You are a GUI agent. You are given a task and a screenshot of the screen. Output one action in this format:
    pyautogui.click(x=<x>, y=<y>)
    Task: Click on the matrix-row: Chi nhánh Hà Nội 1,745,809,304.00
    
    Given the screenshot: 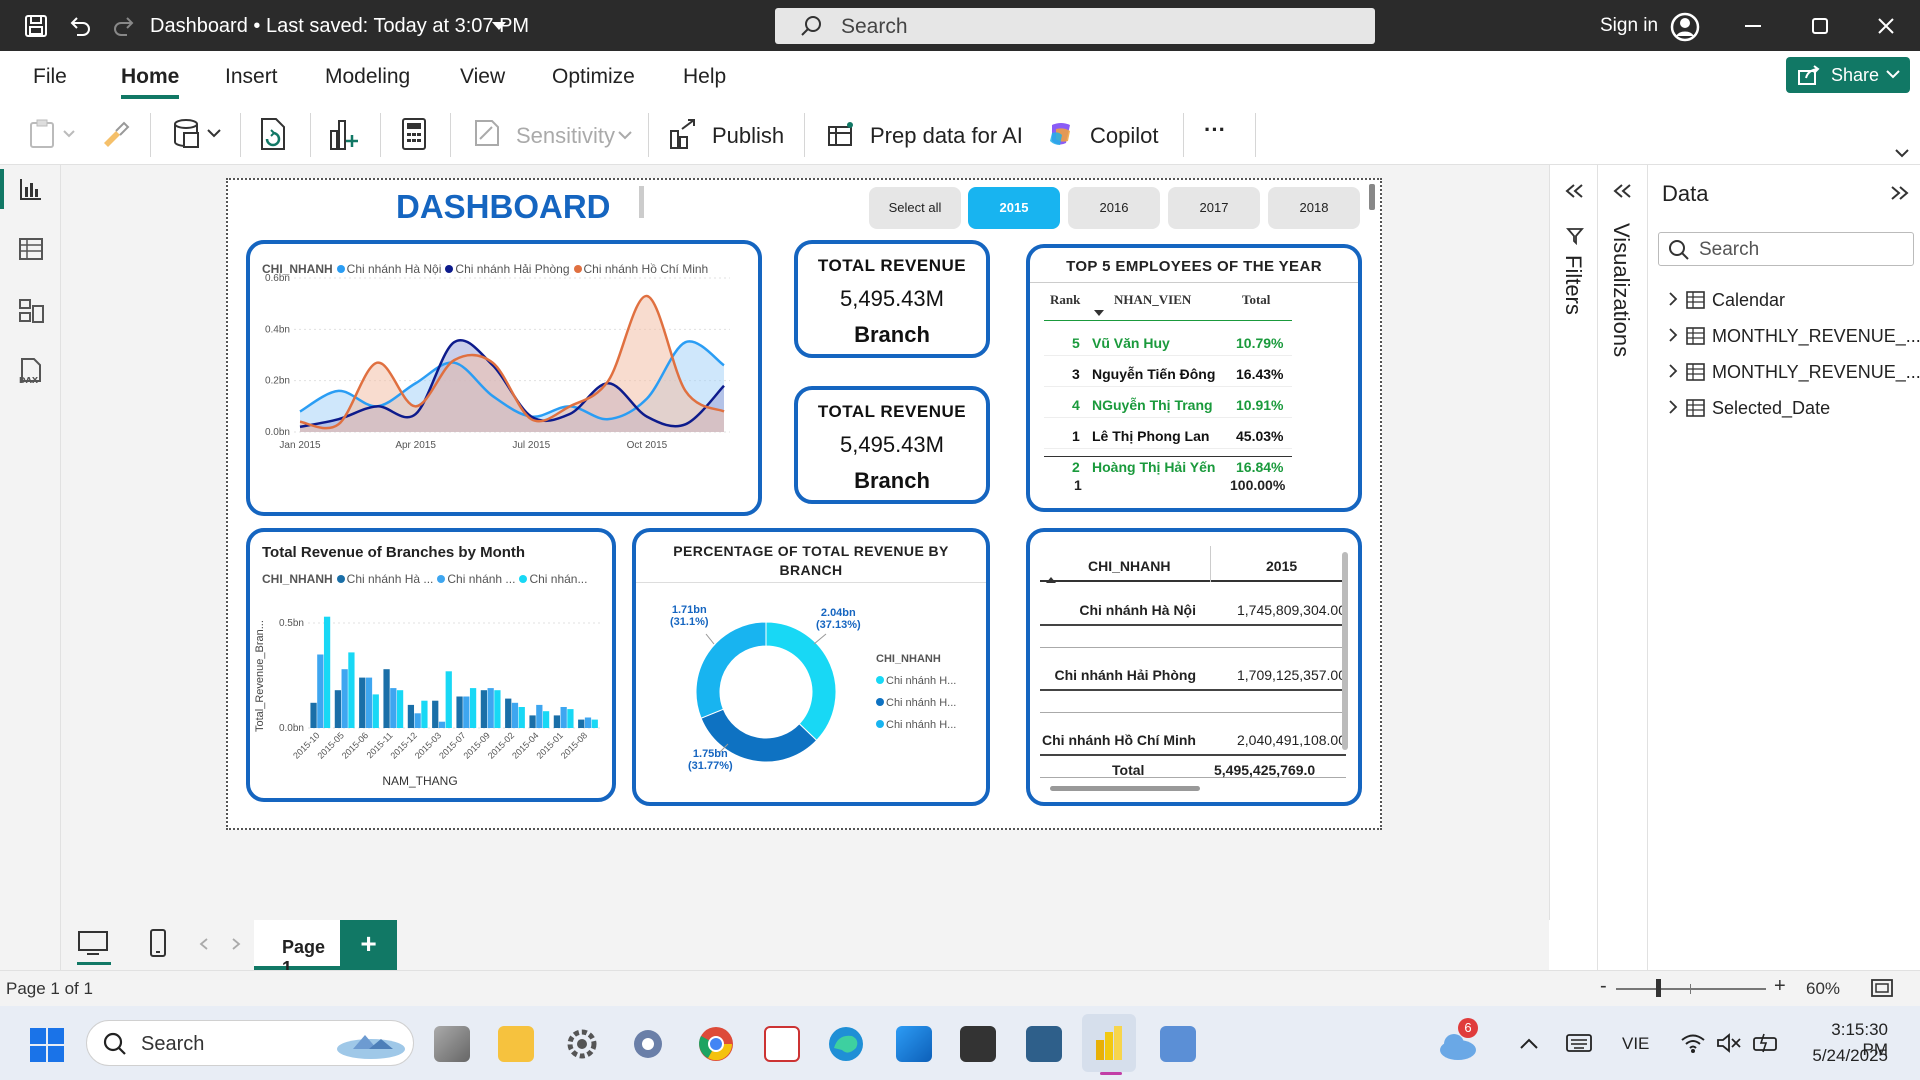 What is the action you would take?
    pyautogui.click(x=1193, y=616)
    